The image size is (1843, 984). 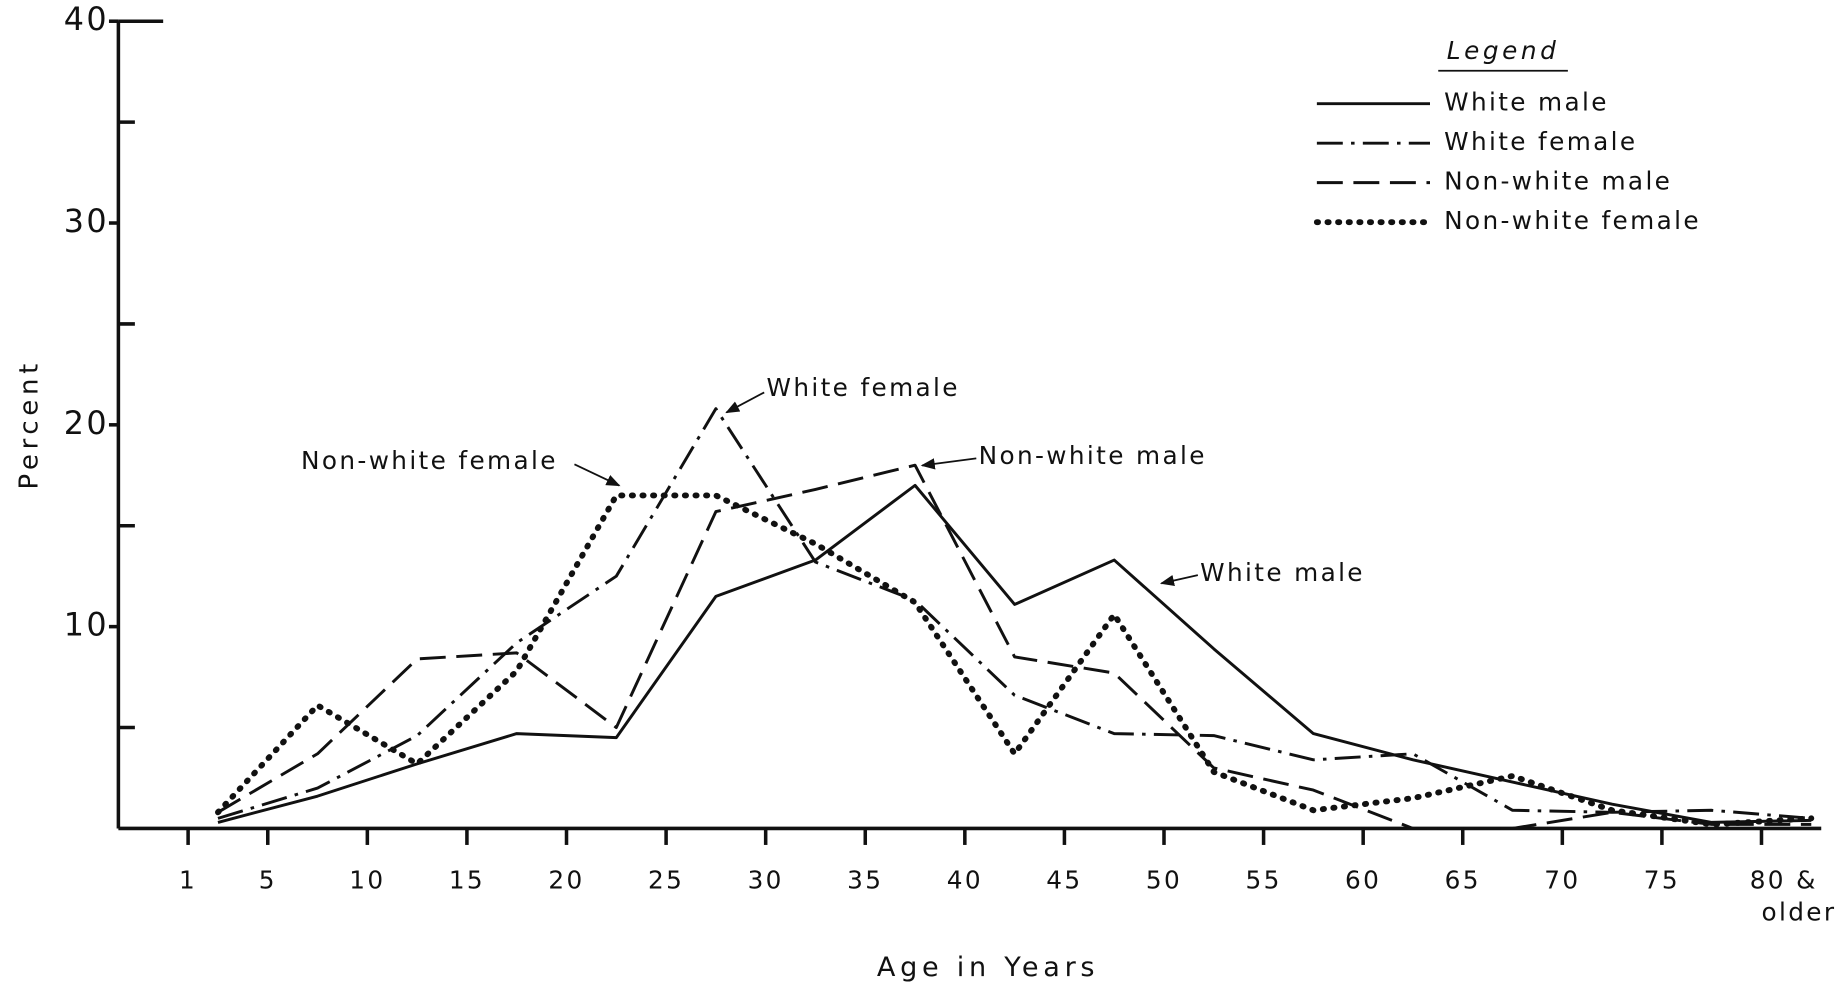 I want to click on x-tick-label: 65, so click(x=1463, y=879).